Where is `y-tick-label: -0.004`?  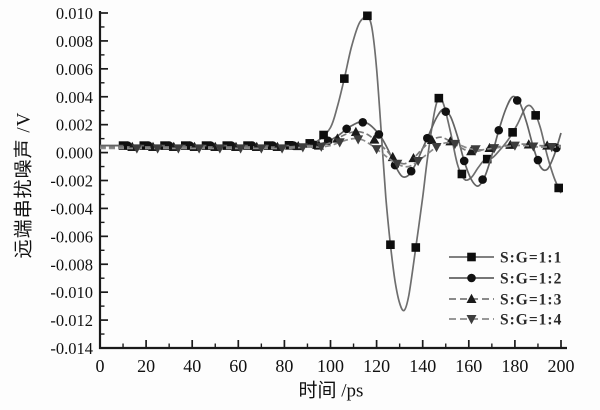 y-tick-label: -0.004 is located at coordinates (71, 208).